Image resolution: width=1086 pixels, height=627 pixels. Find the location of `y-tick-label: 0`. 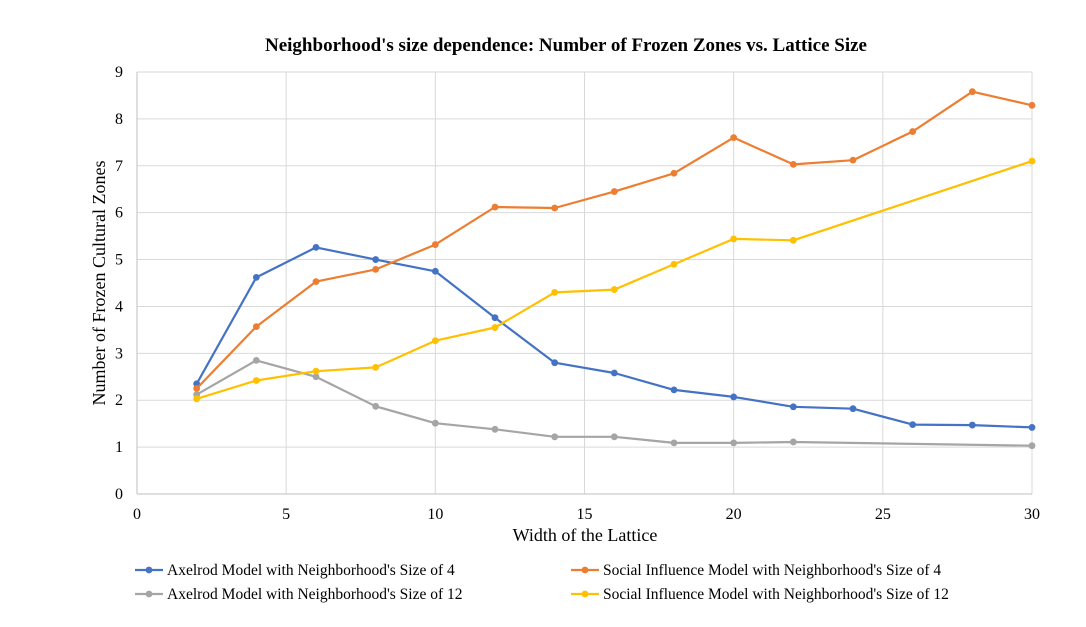

y-tick-label: 0 is located at coordinates (119, 494).